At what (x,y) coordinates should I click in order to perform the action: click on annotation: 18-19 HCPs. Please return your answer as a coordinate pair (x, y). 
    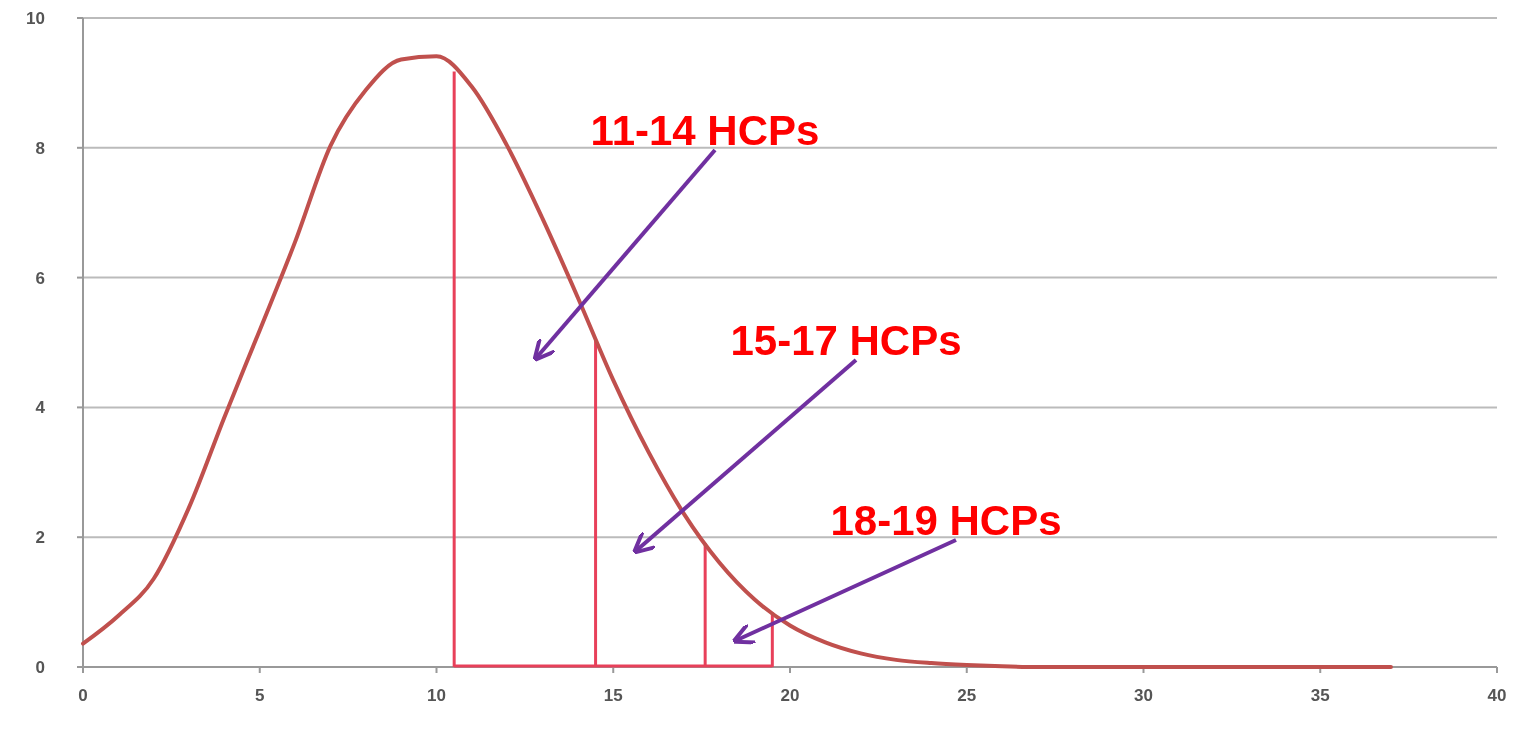
    Looking at the image, I should click on (946, 520).